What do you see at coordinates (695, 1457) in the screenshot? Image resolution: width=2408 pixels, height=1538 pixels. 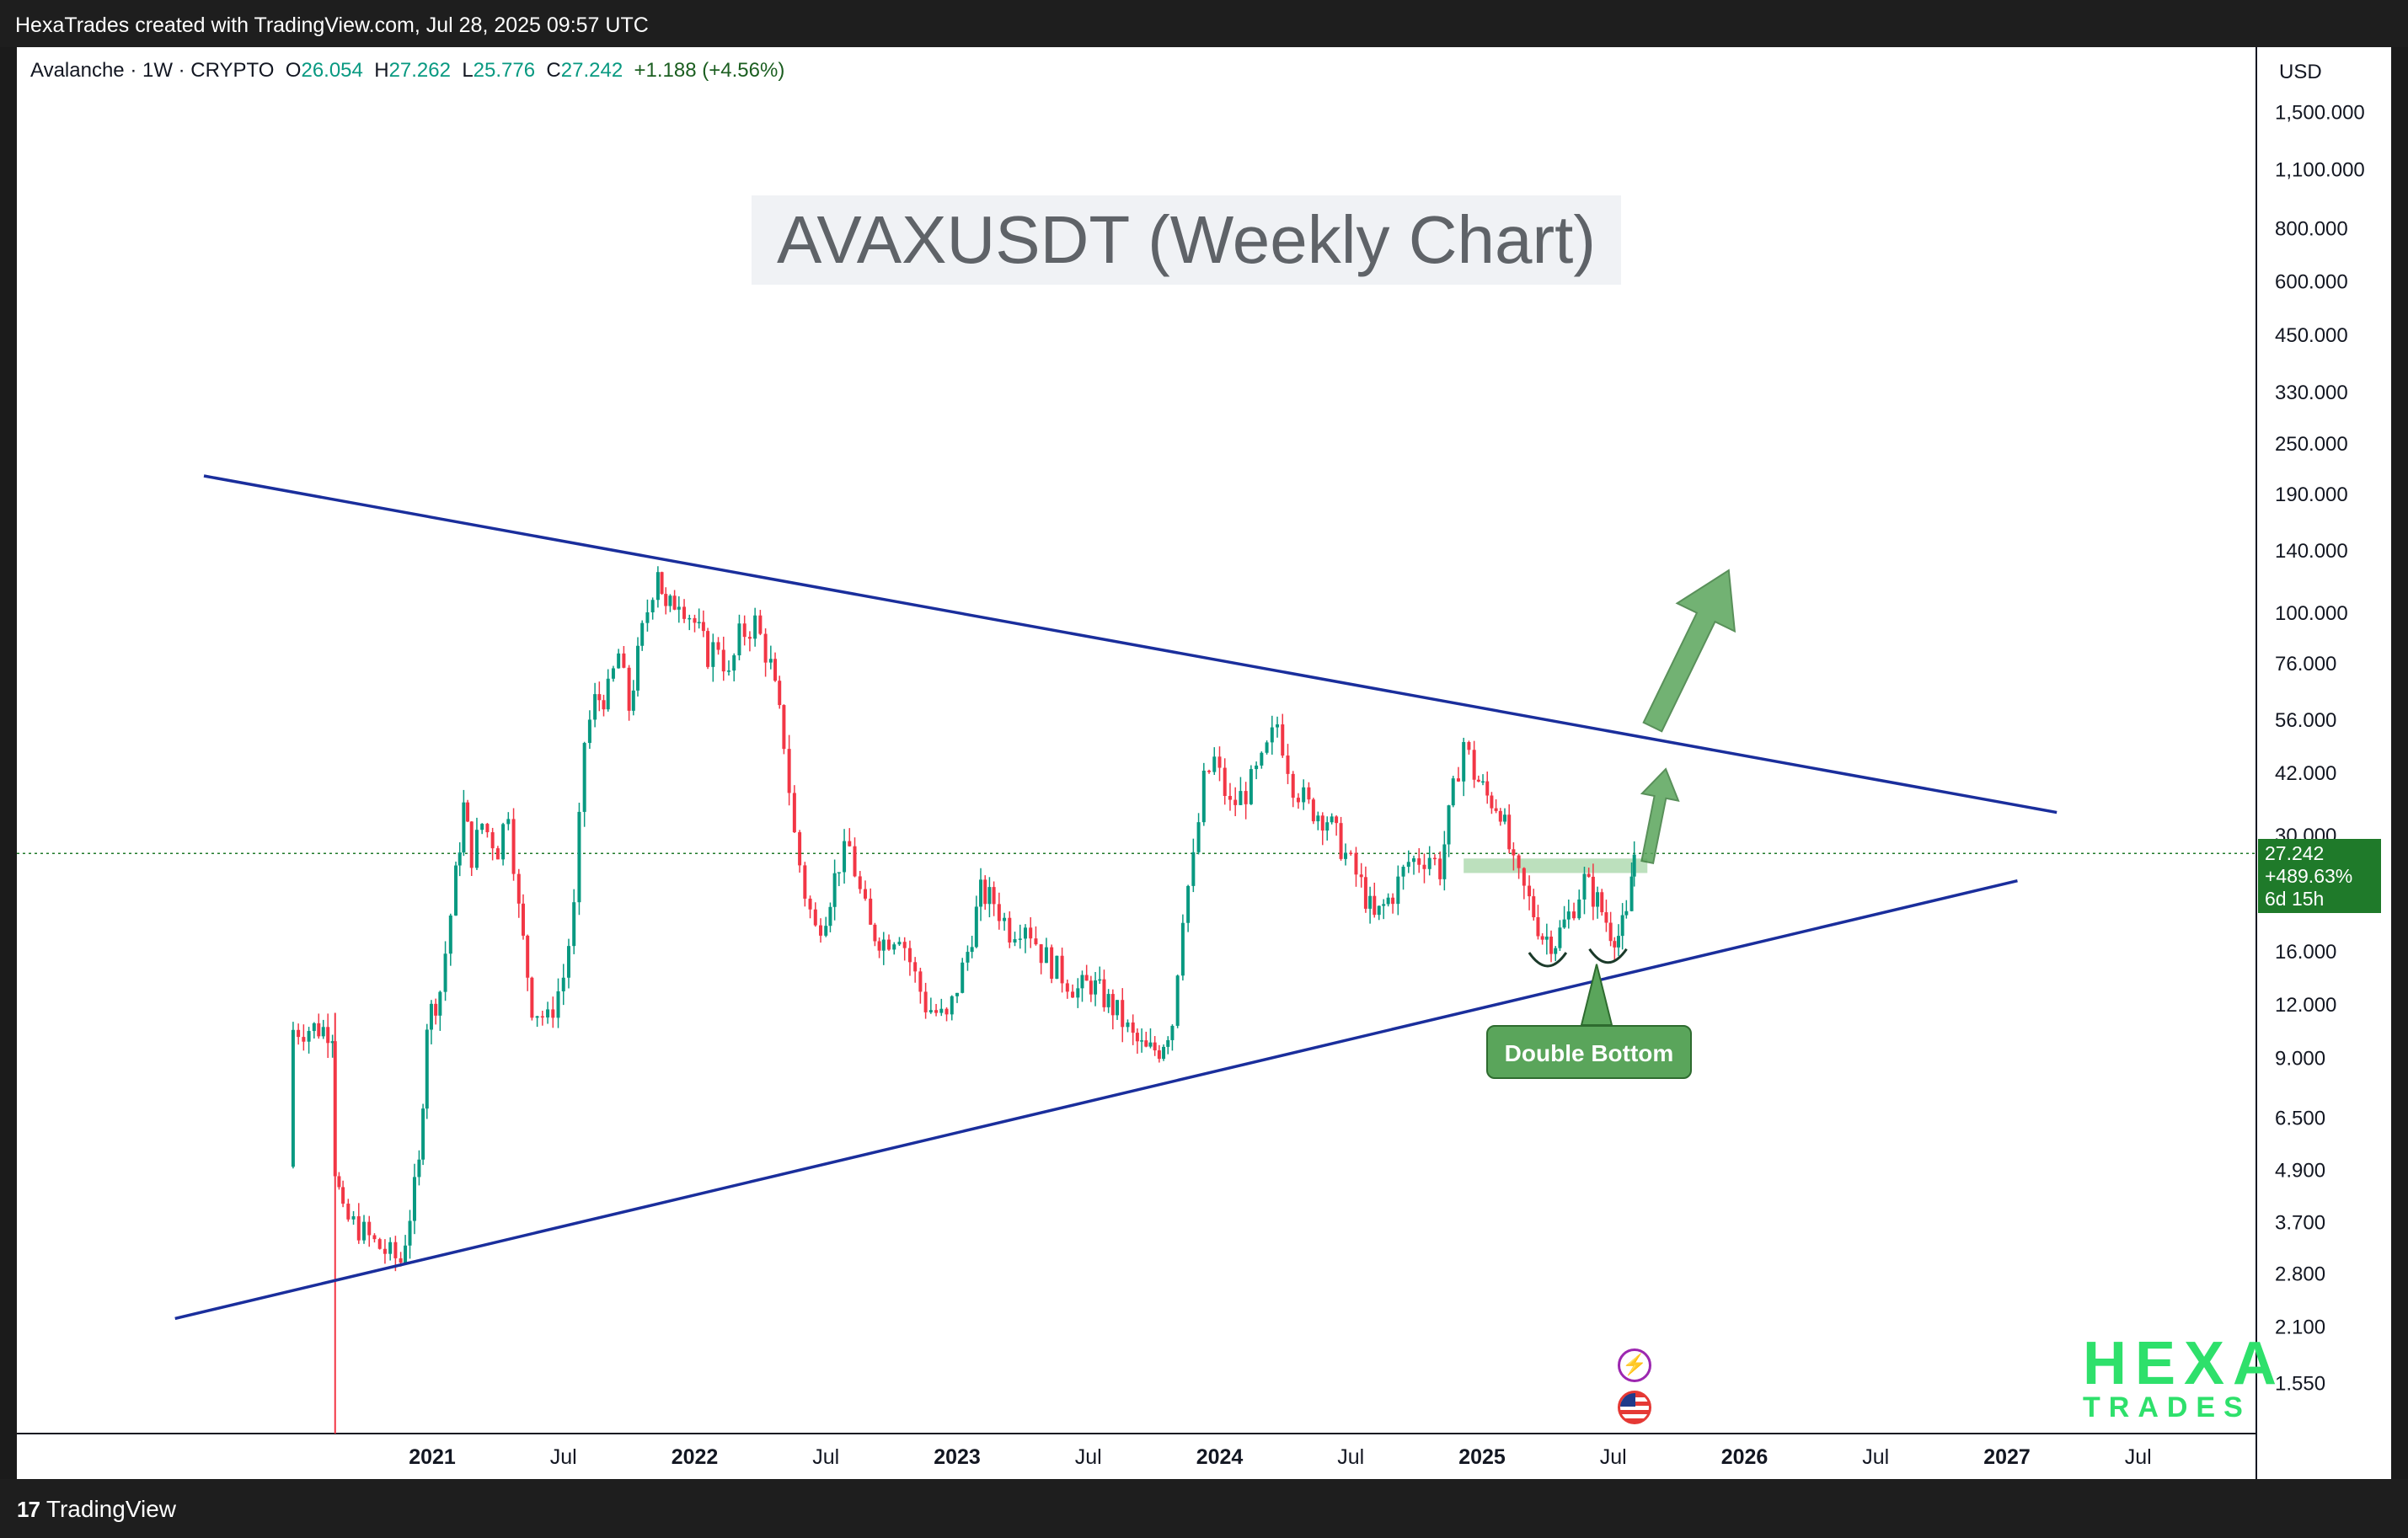 I see `time-tick-label: 2022` at bounding box center [695, 1457].